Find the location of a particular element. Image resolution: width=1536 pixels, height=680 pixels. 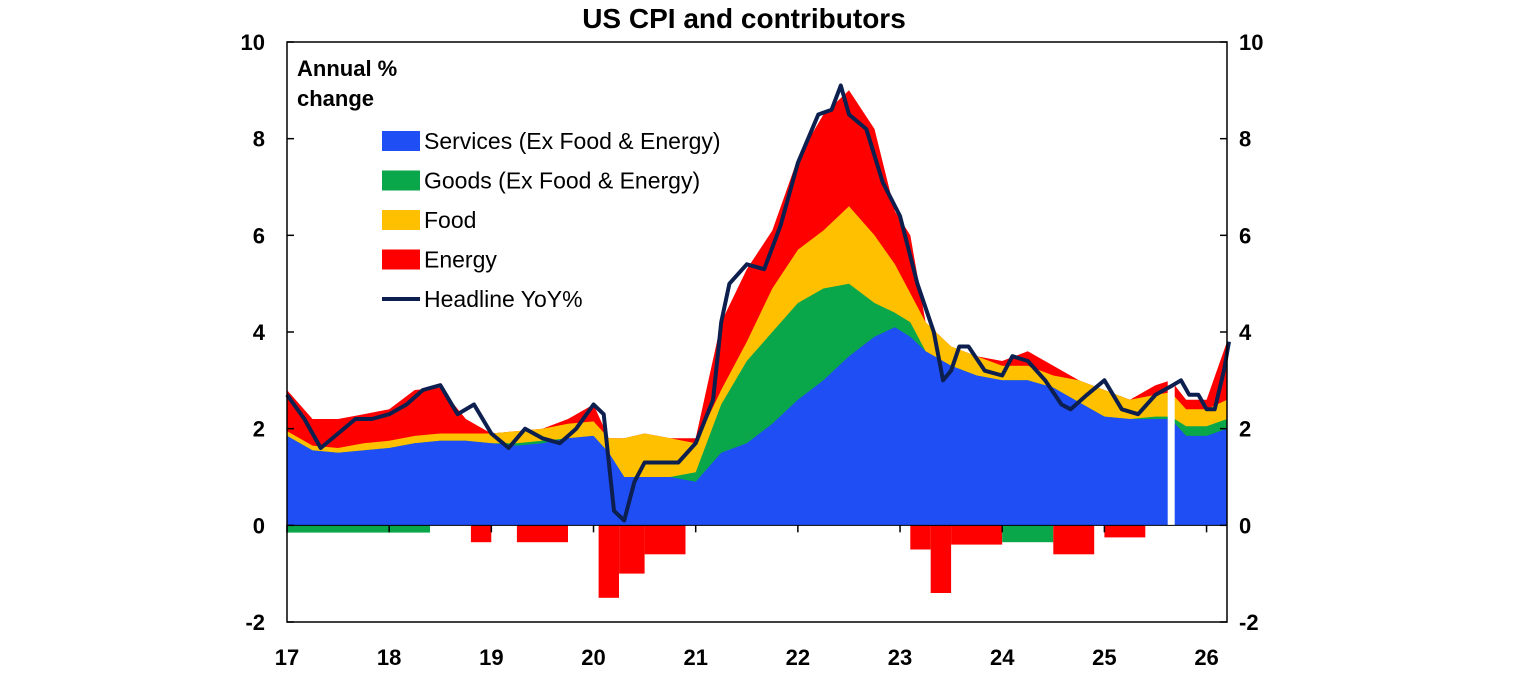

legend-label-food: Food is located at coordinates (450, 220).